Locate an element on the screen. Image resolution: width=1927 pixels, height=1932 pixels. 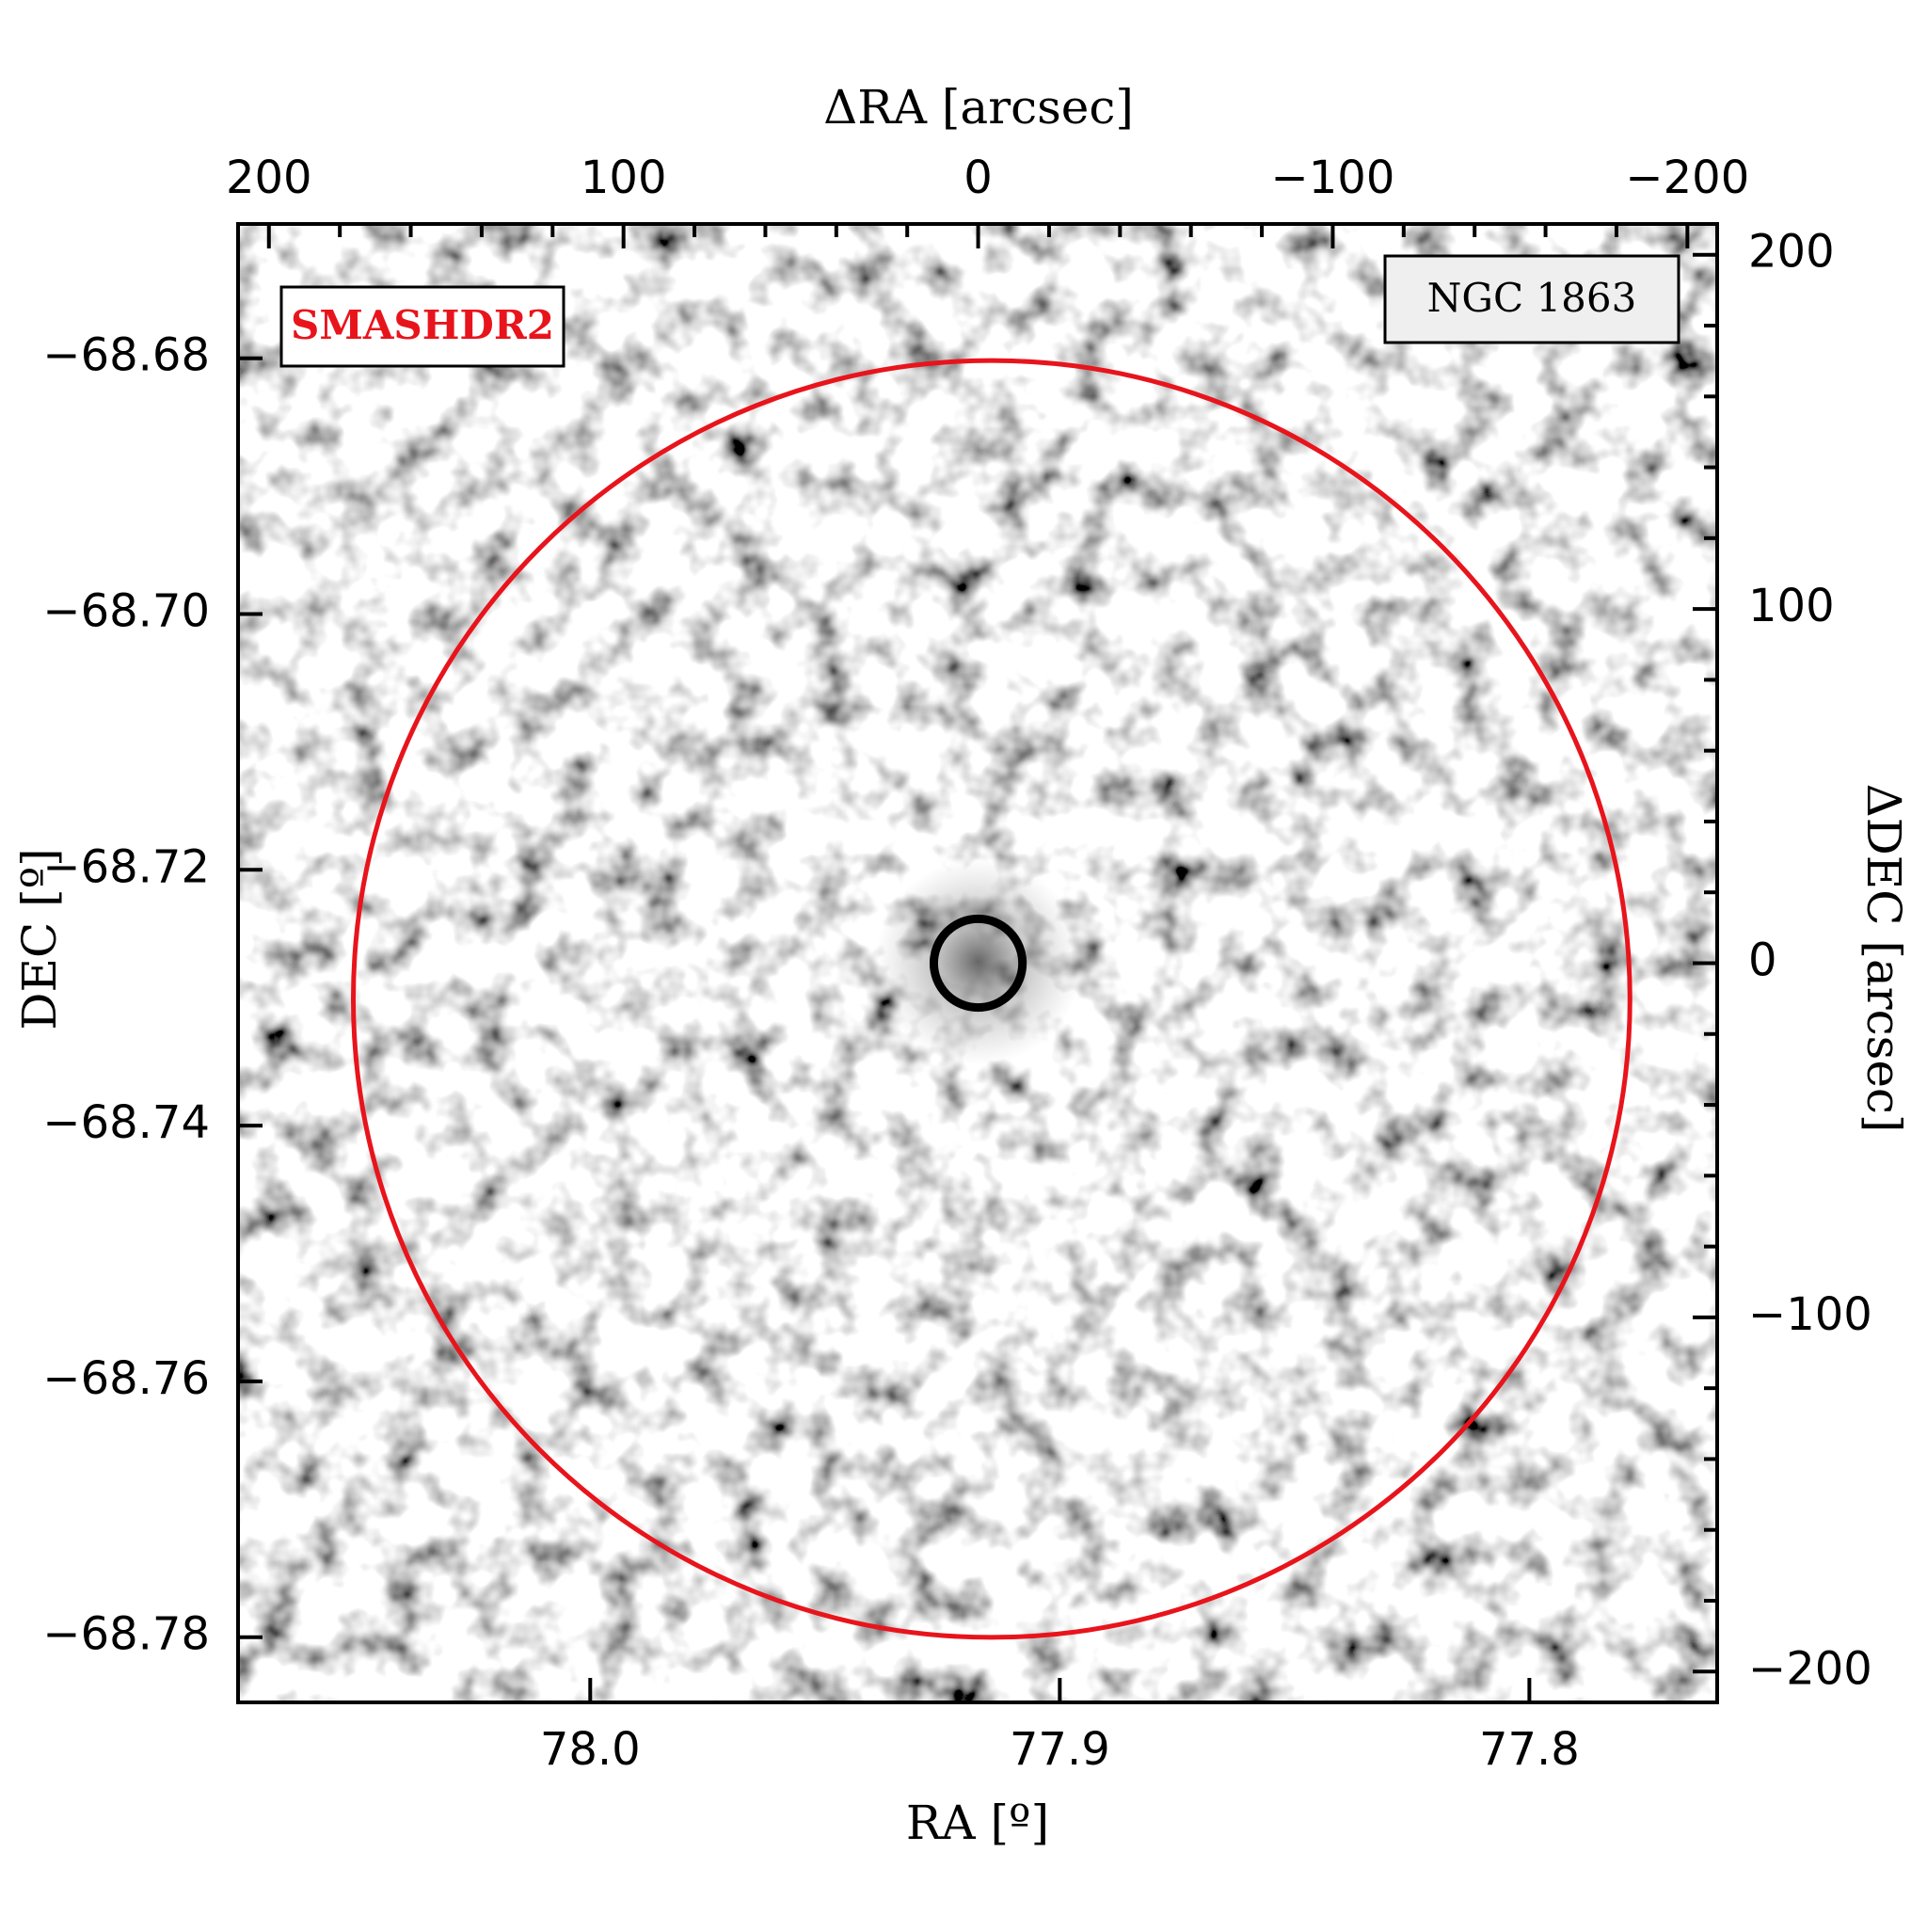
x2-tick-label: −200 is located at coordinates (1687, 178).